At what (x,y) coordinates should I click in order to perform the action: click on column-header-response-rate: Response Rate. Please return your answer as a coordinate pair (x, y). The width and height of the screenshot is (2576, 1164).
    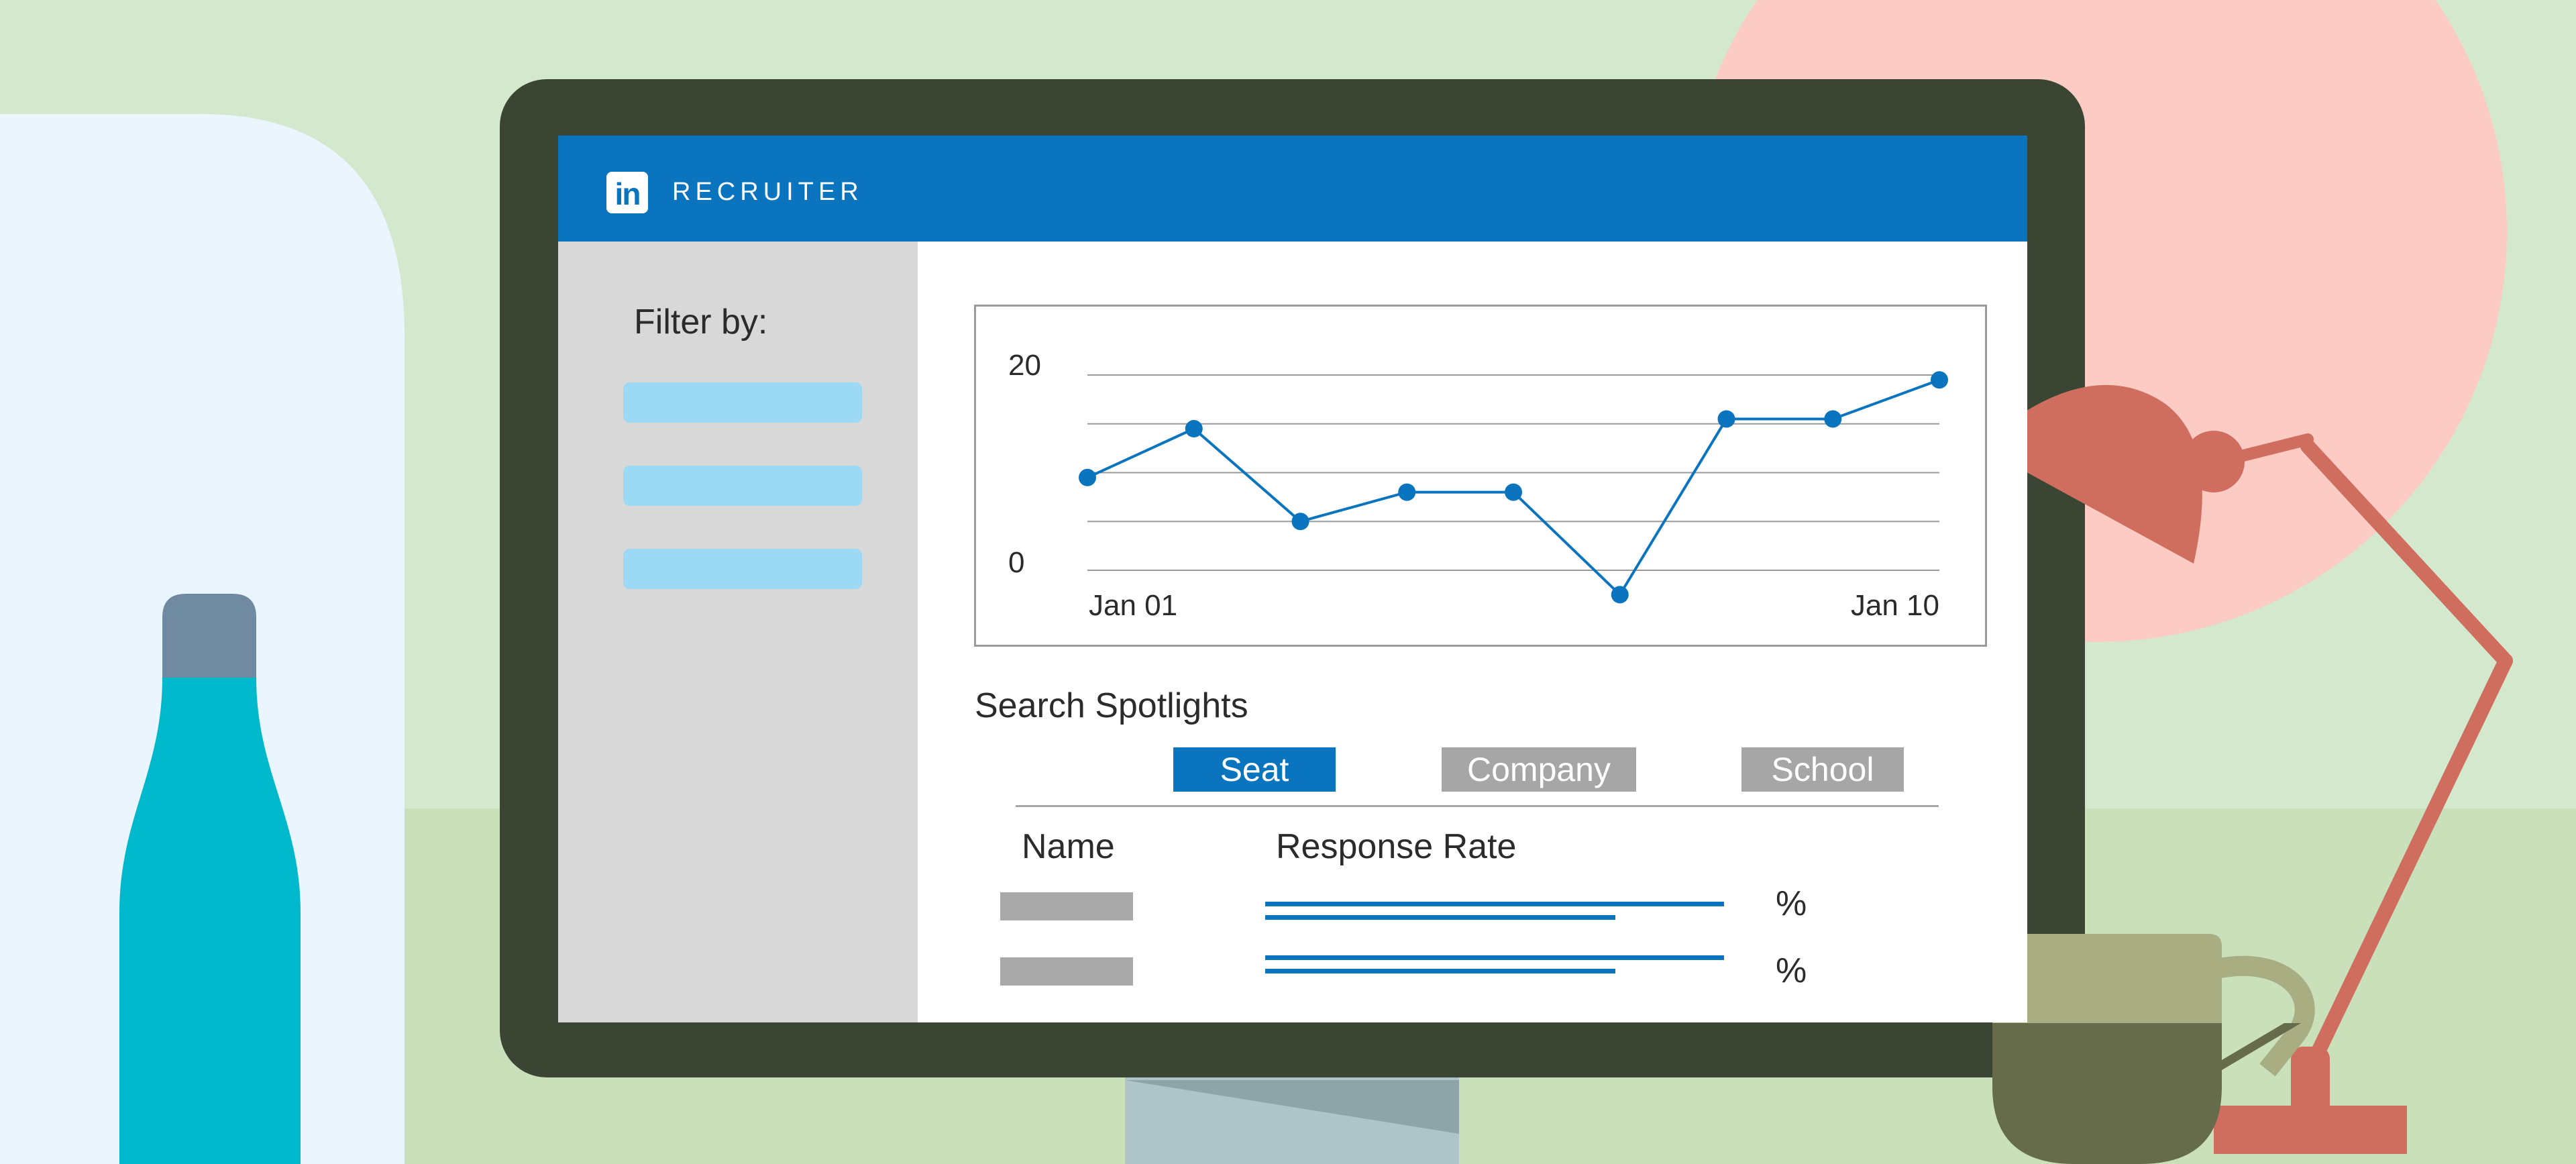
    Looking at the image, I should click on (1396, 846).